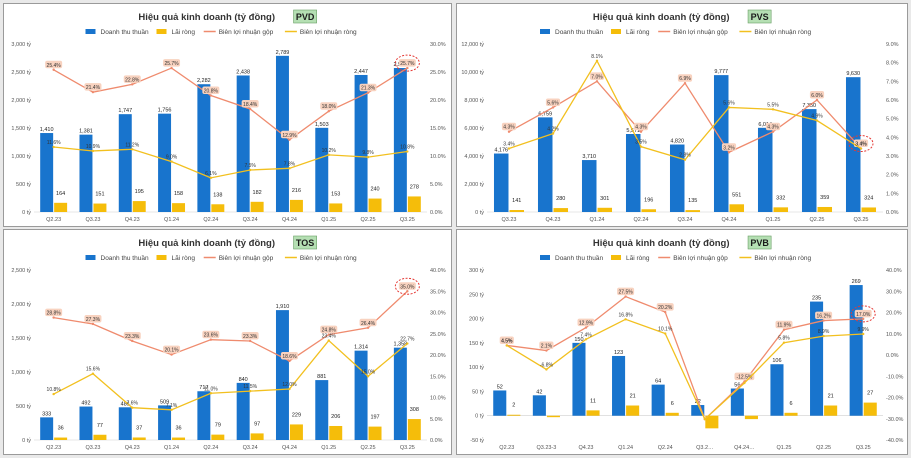  I want to click on y-left-tick: 1,500 tỷ, so click(21, 128).